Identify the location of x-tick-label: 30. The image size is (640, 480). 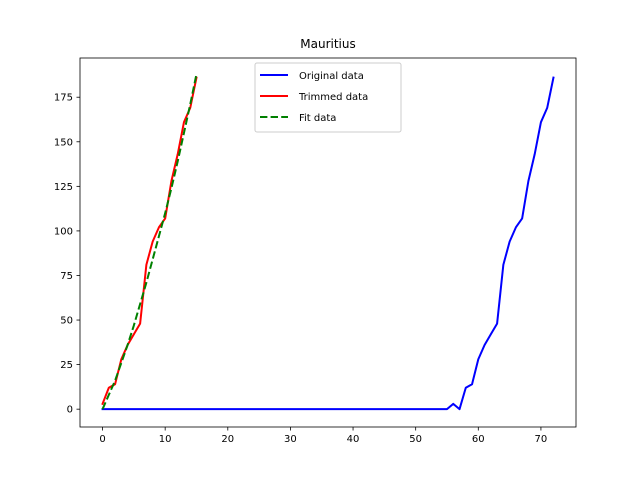
(290, 439).